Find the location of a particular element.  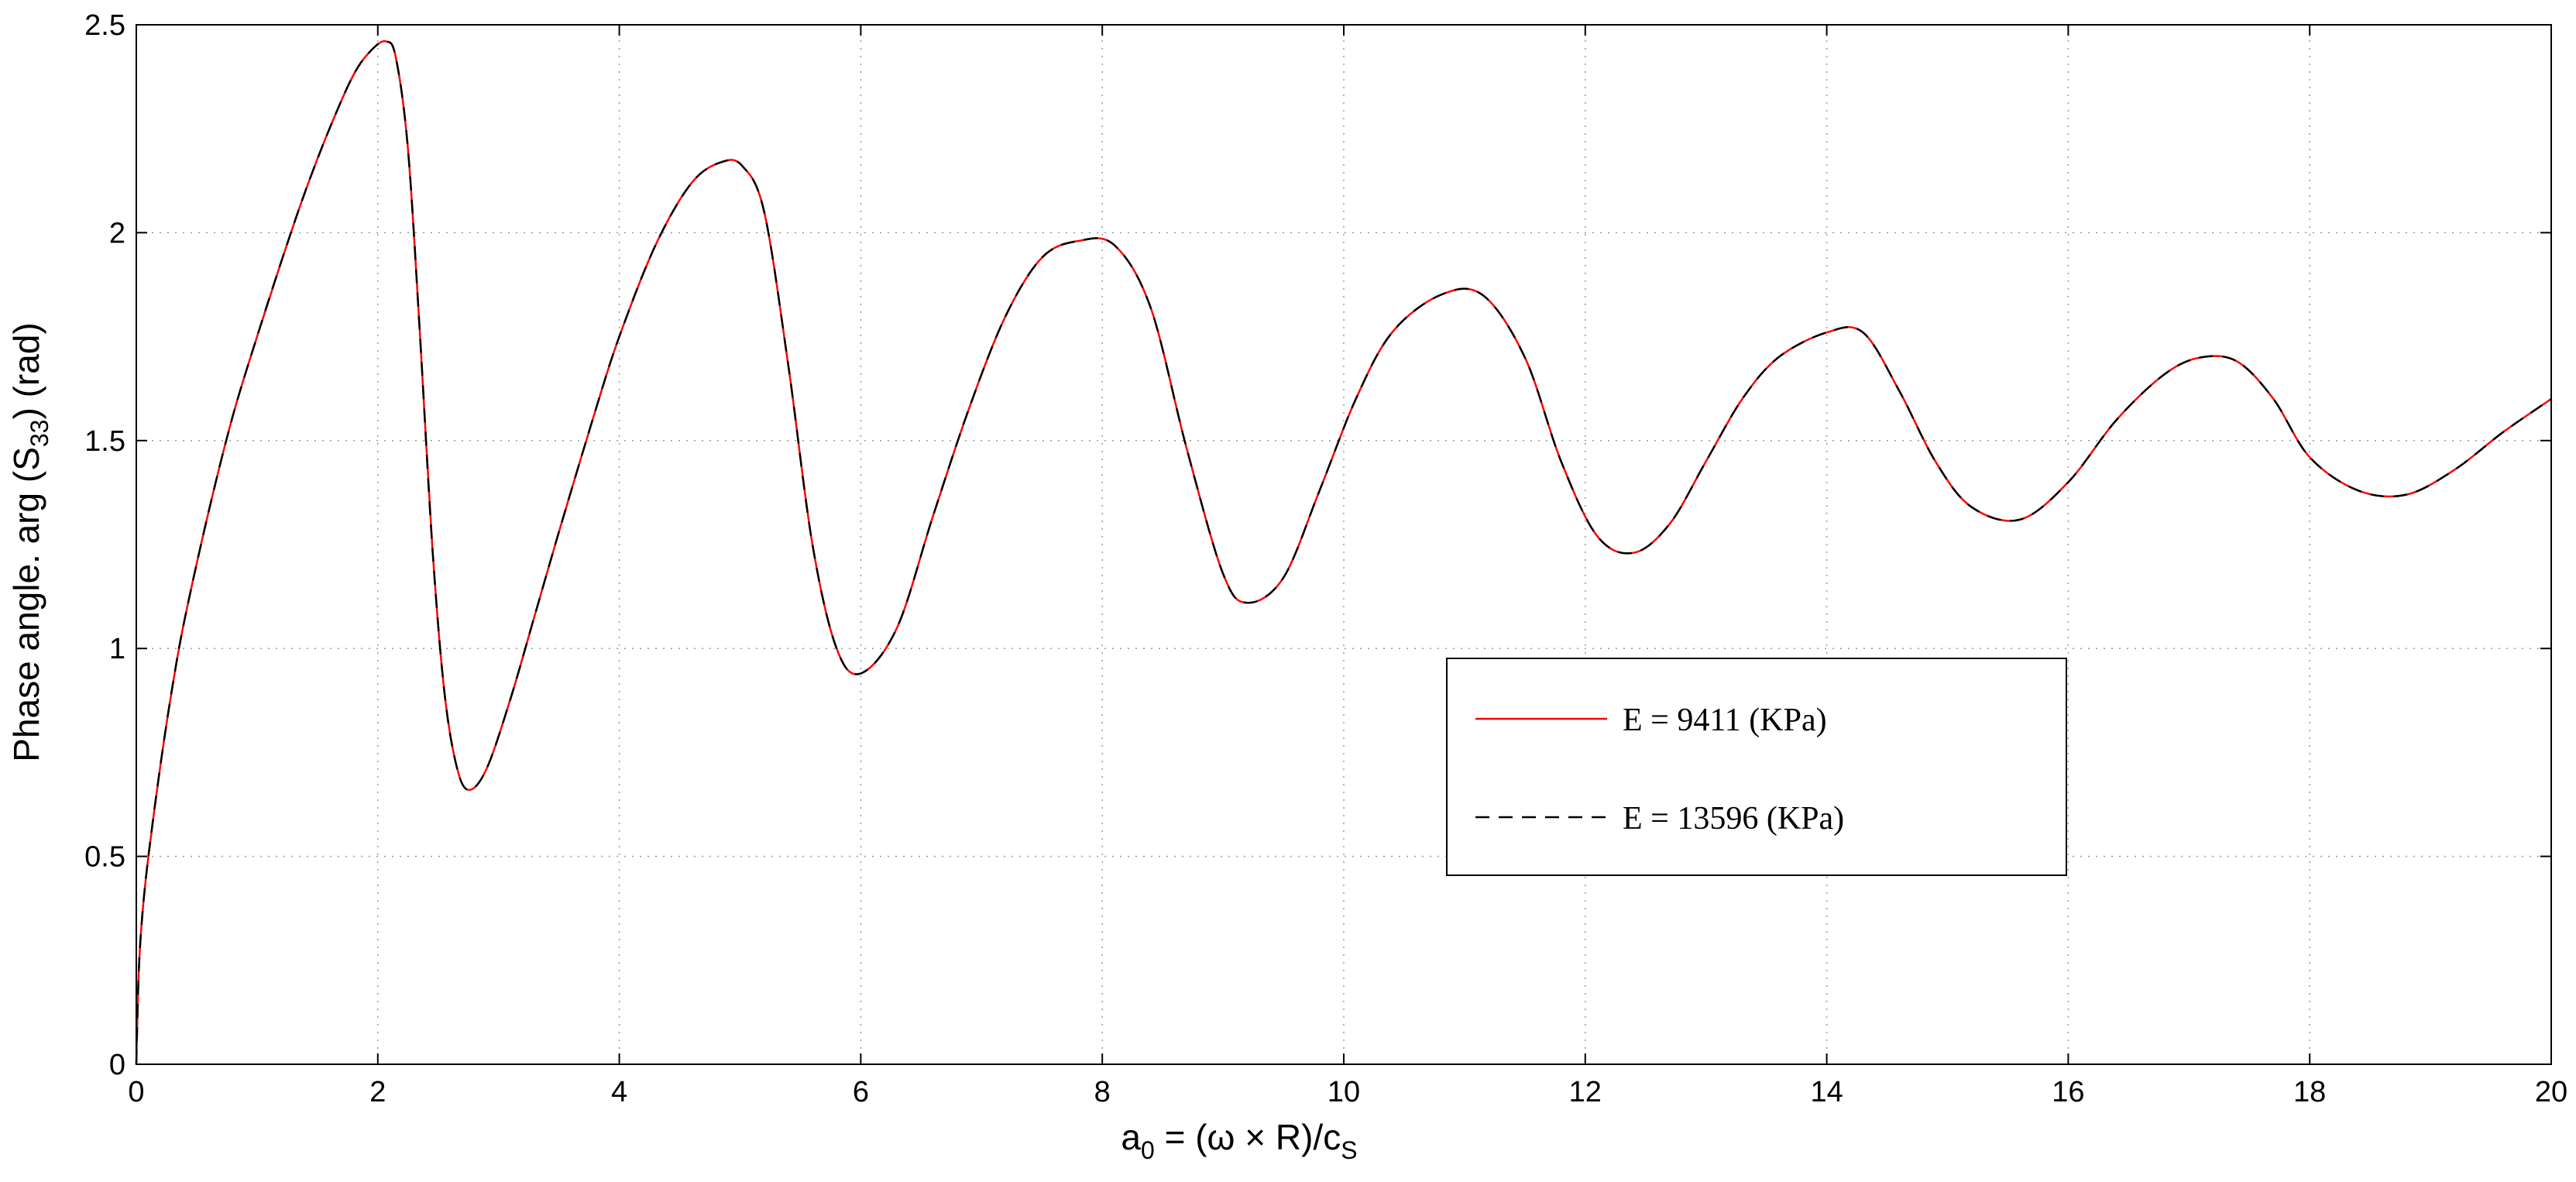

x-tick-labels: 0 2 4 6 8 10 12 14 16 18 20 is located at coordinates (1347, 1092).